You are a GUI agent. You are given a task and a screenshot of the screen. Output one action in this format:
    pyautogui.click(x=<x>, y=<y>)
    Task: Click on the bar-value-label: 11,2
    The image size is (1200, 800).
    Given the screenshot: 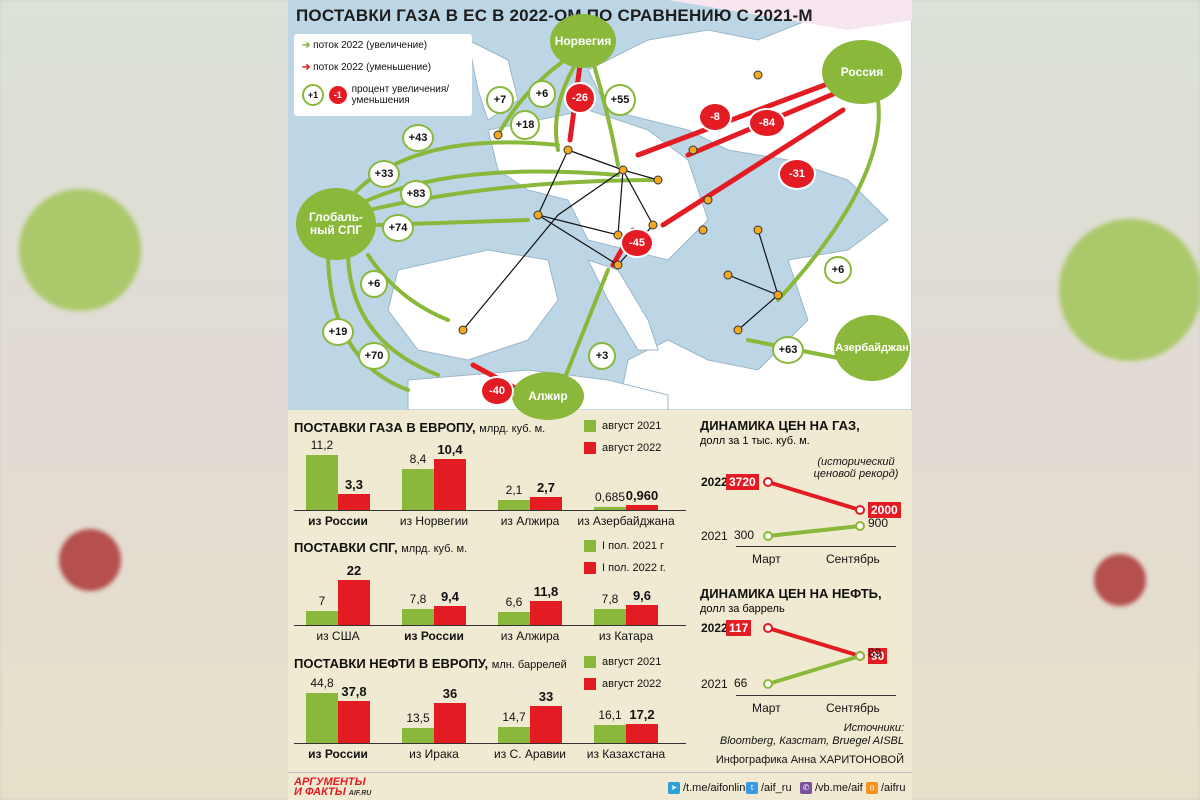 What is the action you would take?
    pyautogui.click(x=322, y=445)
    